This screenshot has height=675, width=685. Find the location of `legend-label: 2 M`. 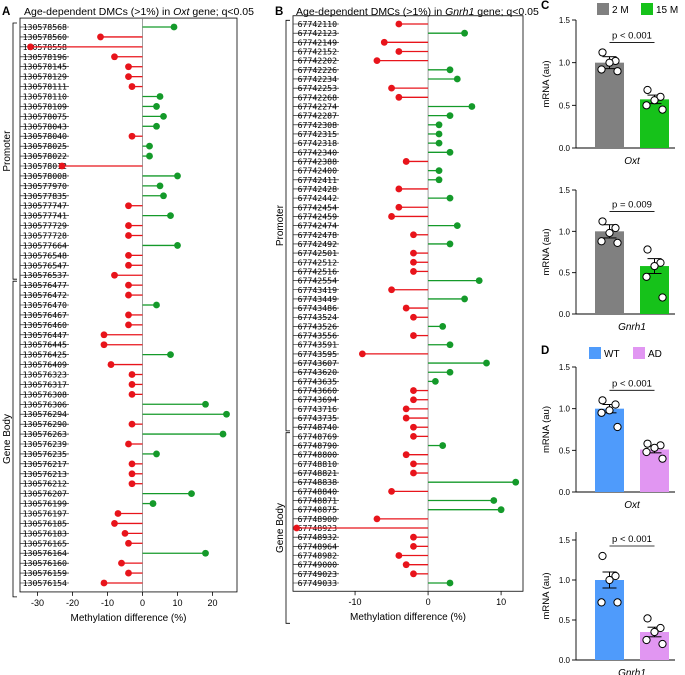

legend-label: 2 M is located at coordinates (620, 10).